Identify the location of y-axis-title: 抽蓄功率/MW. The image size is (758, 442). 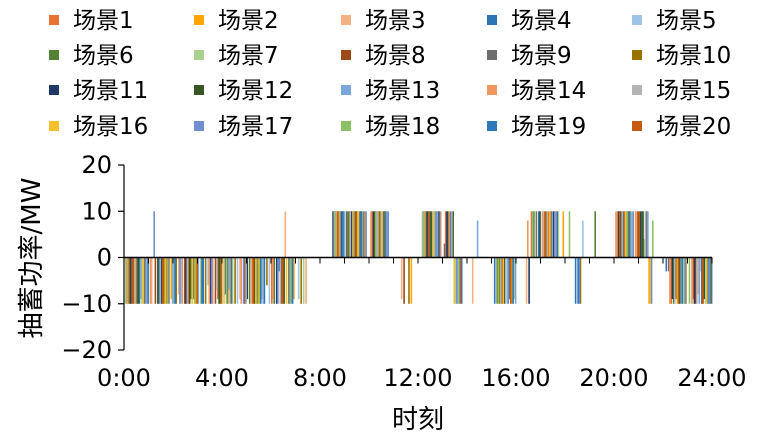
(32, 258).